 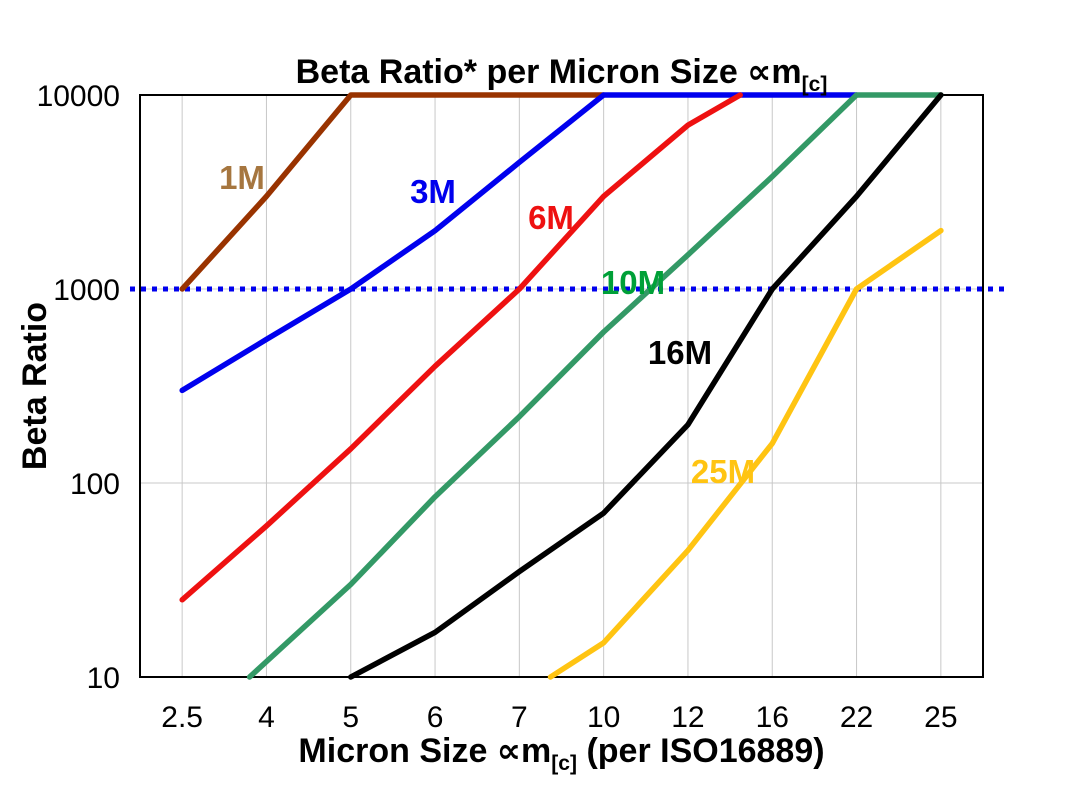 What do you see at coordinates (633, 282) in the screenshot?
I see `series-label-10M: 10M` at bounding box center [633, 282].